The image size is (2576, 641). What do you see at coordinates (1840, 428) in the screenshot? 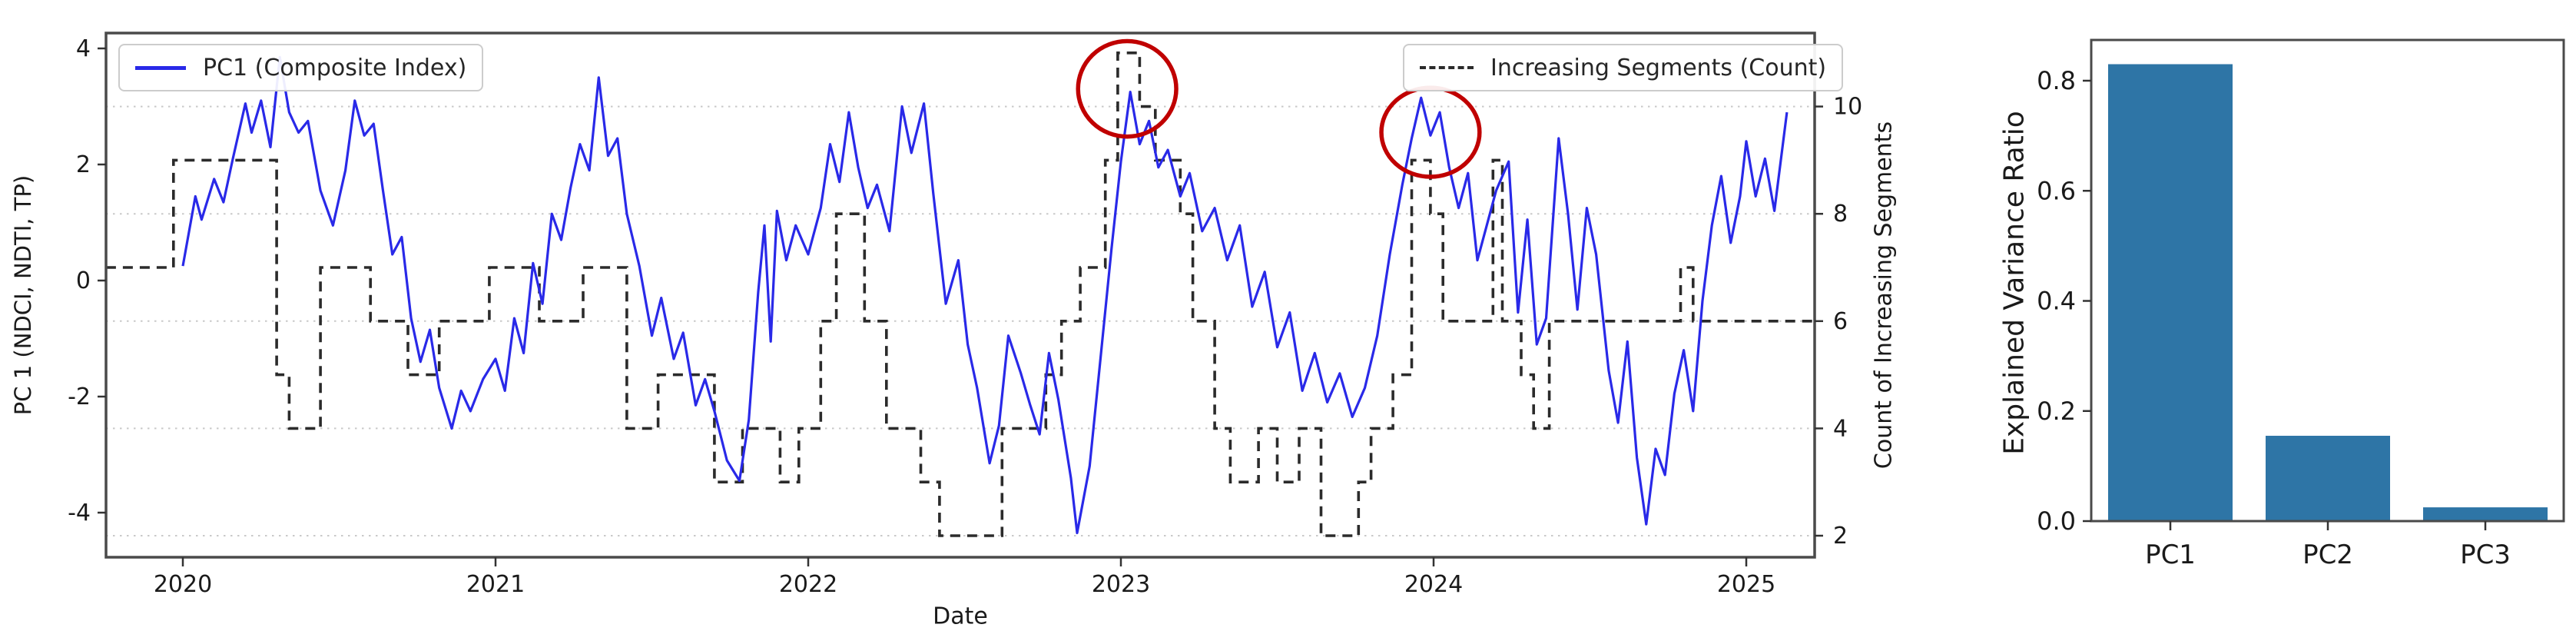
I see `right-y-tick-label: 4` at bounding box center [1840, 428].